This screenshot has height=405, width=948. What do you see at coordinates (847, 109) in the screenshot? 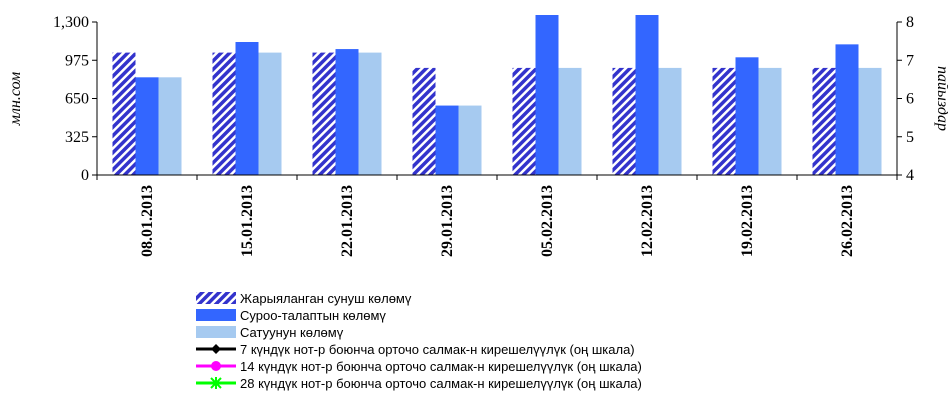
I see `bar-2-26.02.2013` at bounding box center [847, 109].